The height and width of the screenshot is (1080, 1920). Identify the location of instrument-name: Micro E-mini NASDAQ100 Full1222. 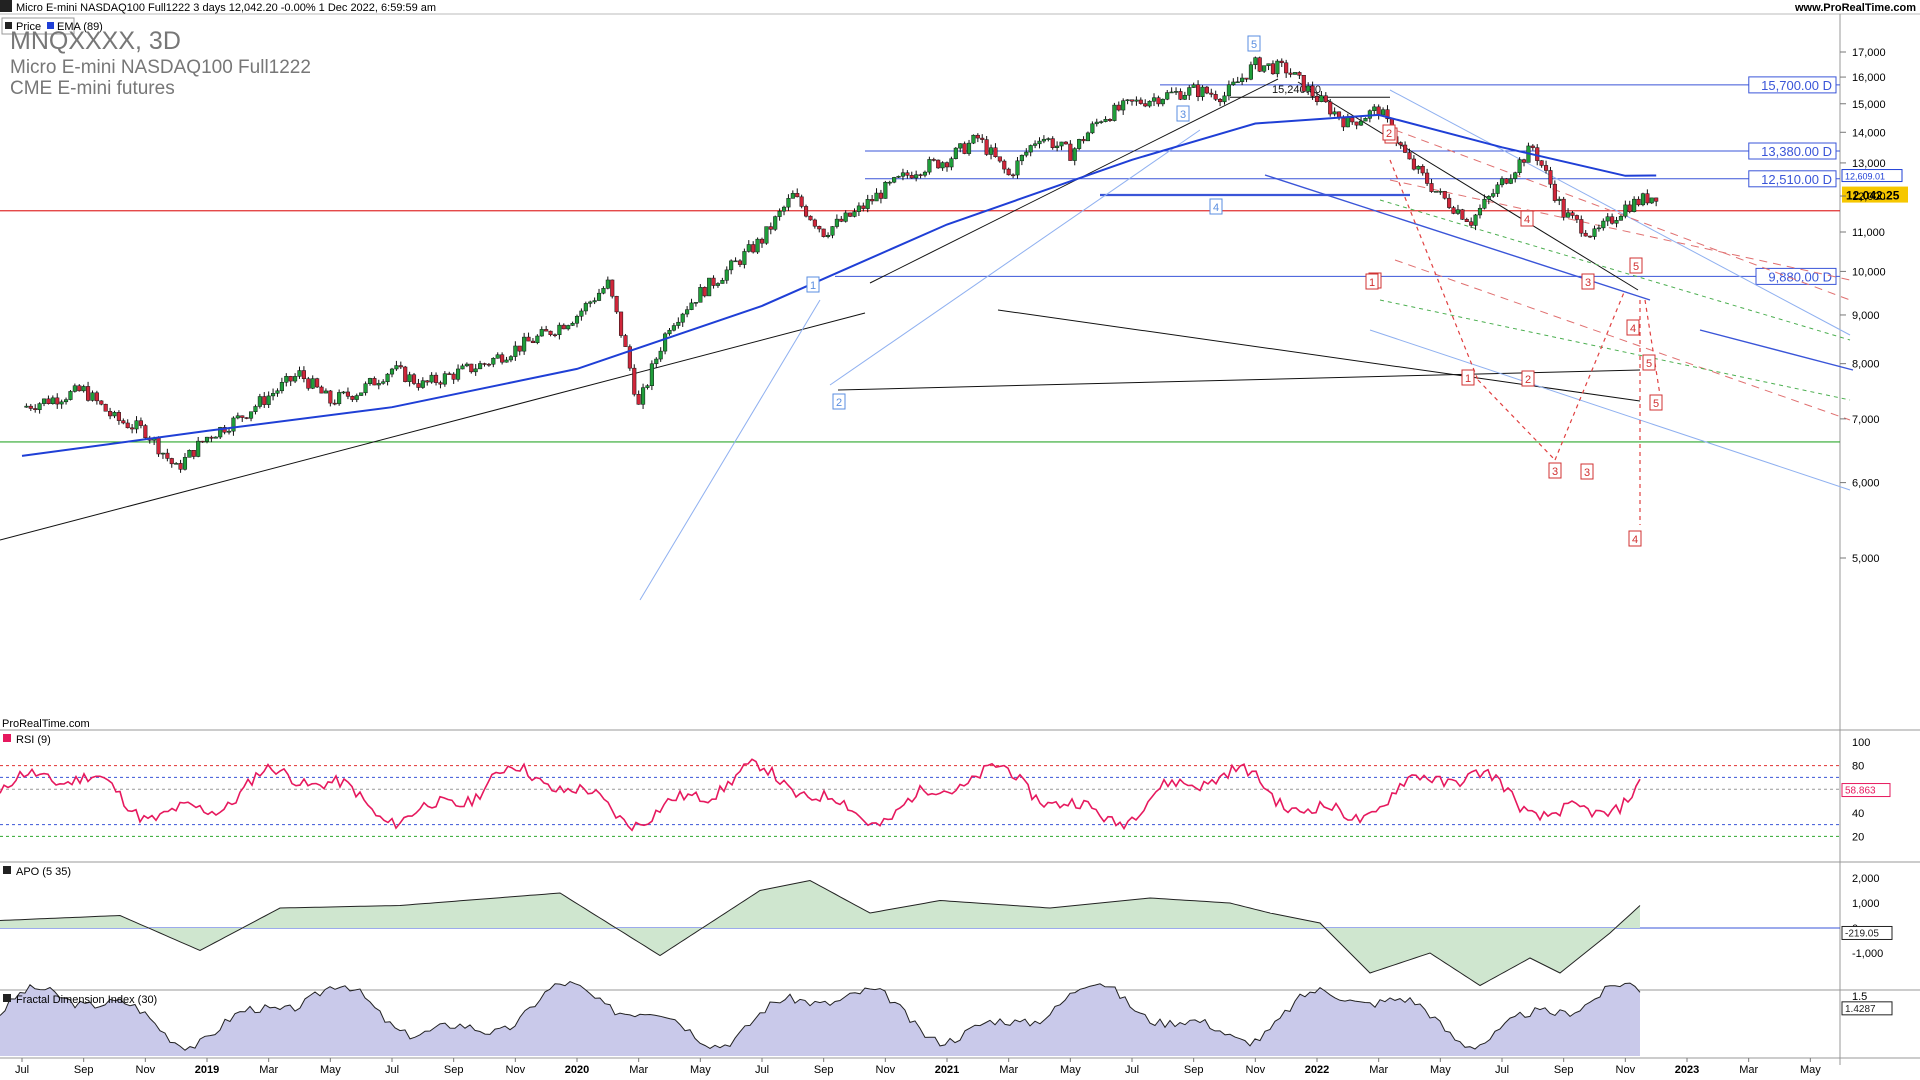
(160, 67).